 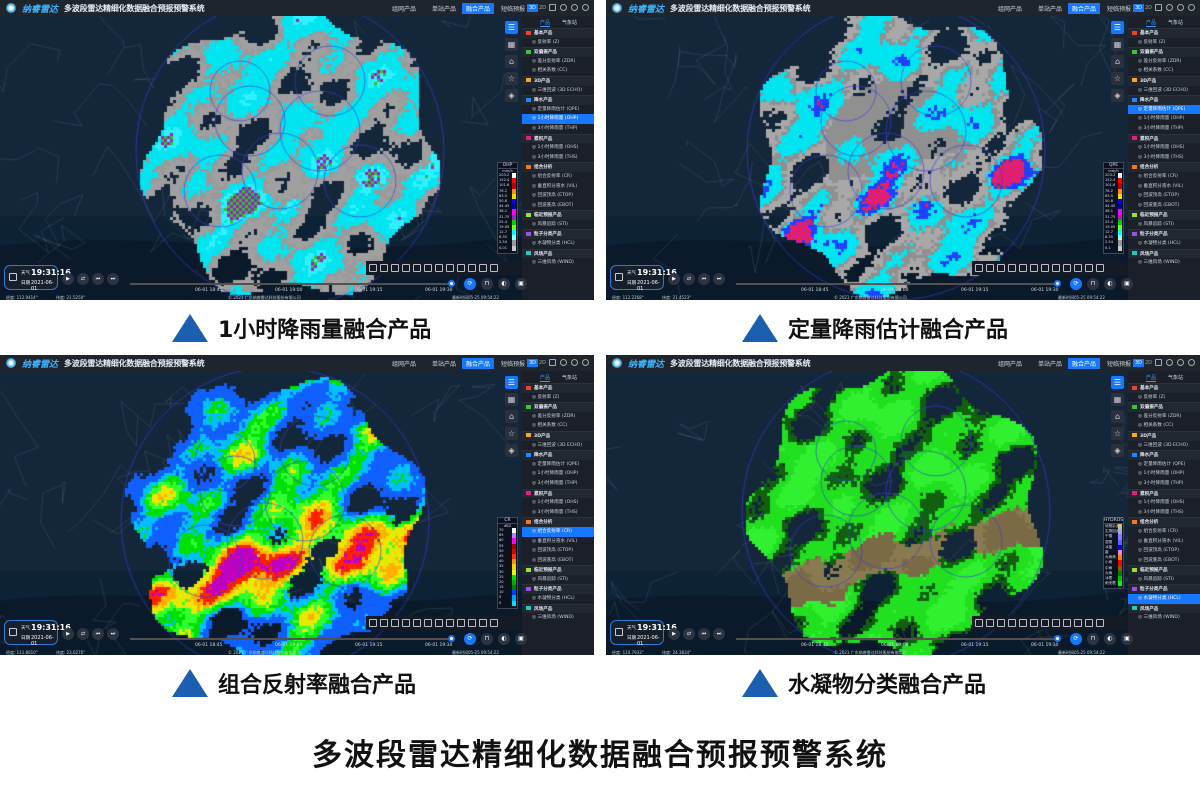 I want to click on product-group: 基本产品, so click(x=558, y=388).